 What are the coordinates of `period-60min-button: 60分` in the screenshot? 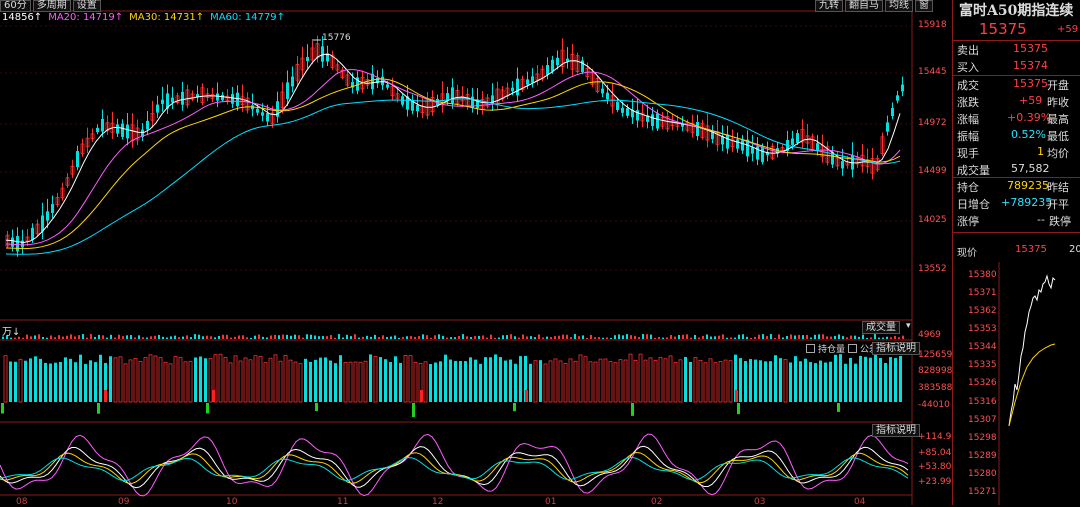 It's located at (15, 6).